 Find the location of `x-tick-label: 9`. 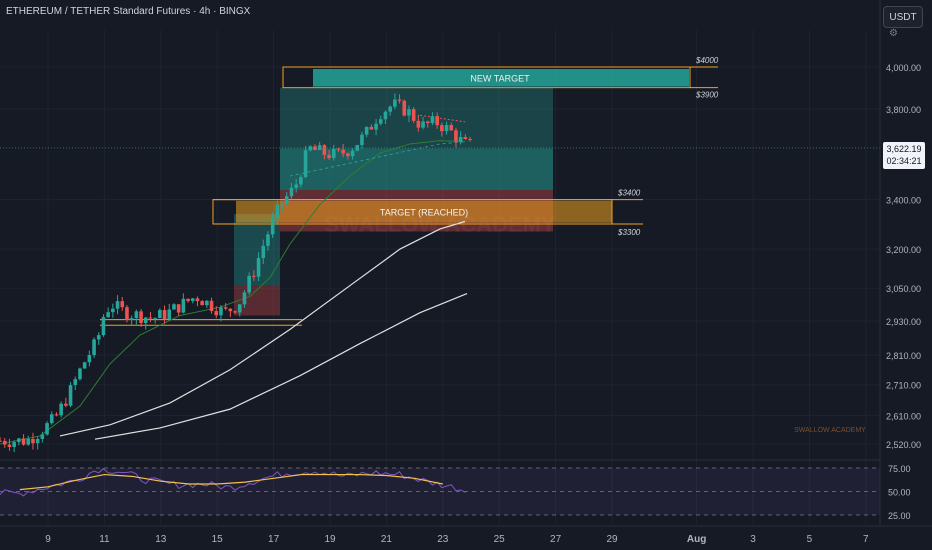

x-tick-label: 9 is located at coordinates (48, 539).